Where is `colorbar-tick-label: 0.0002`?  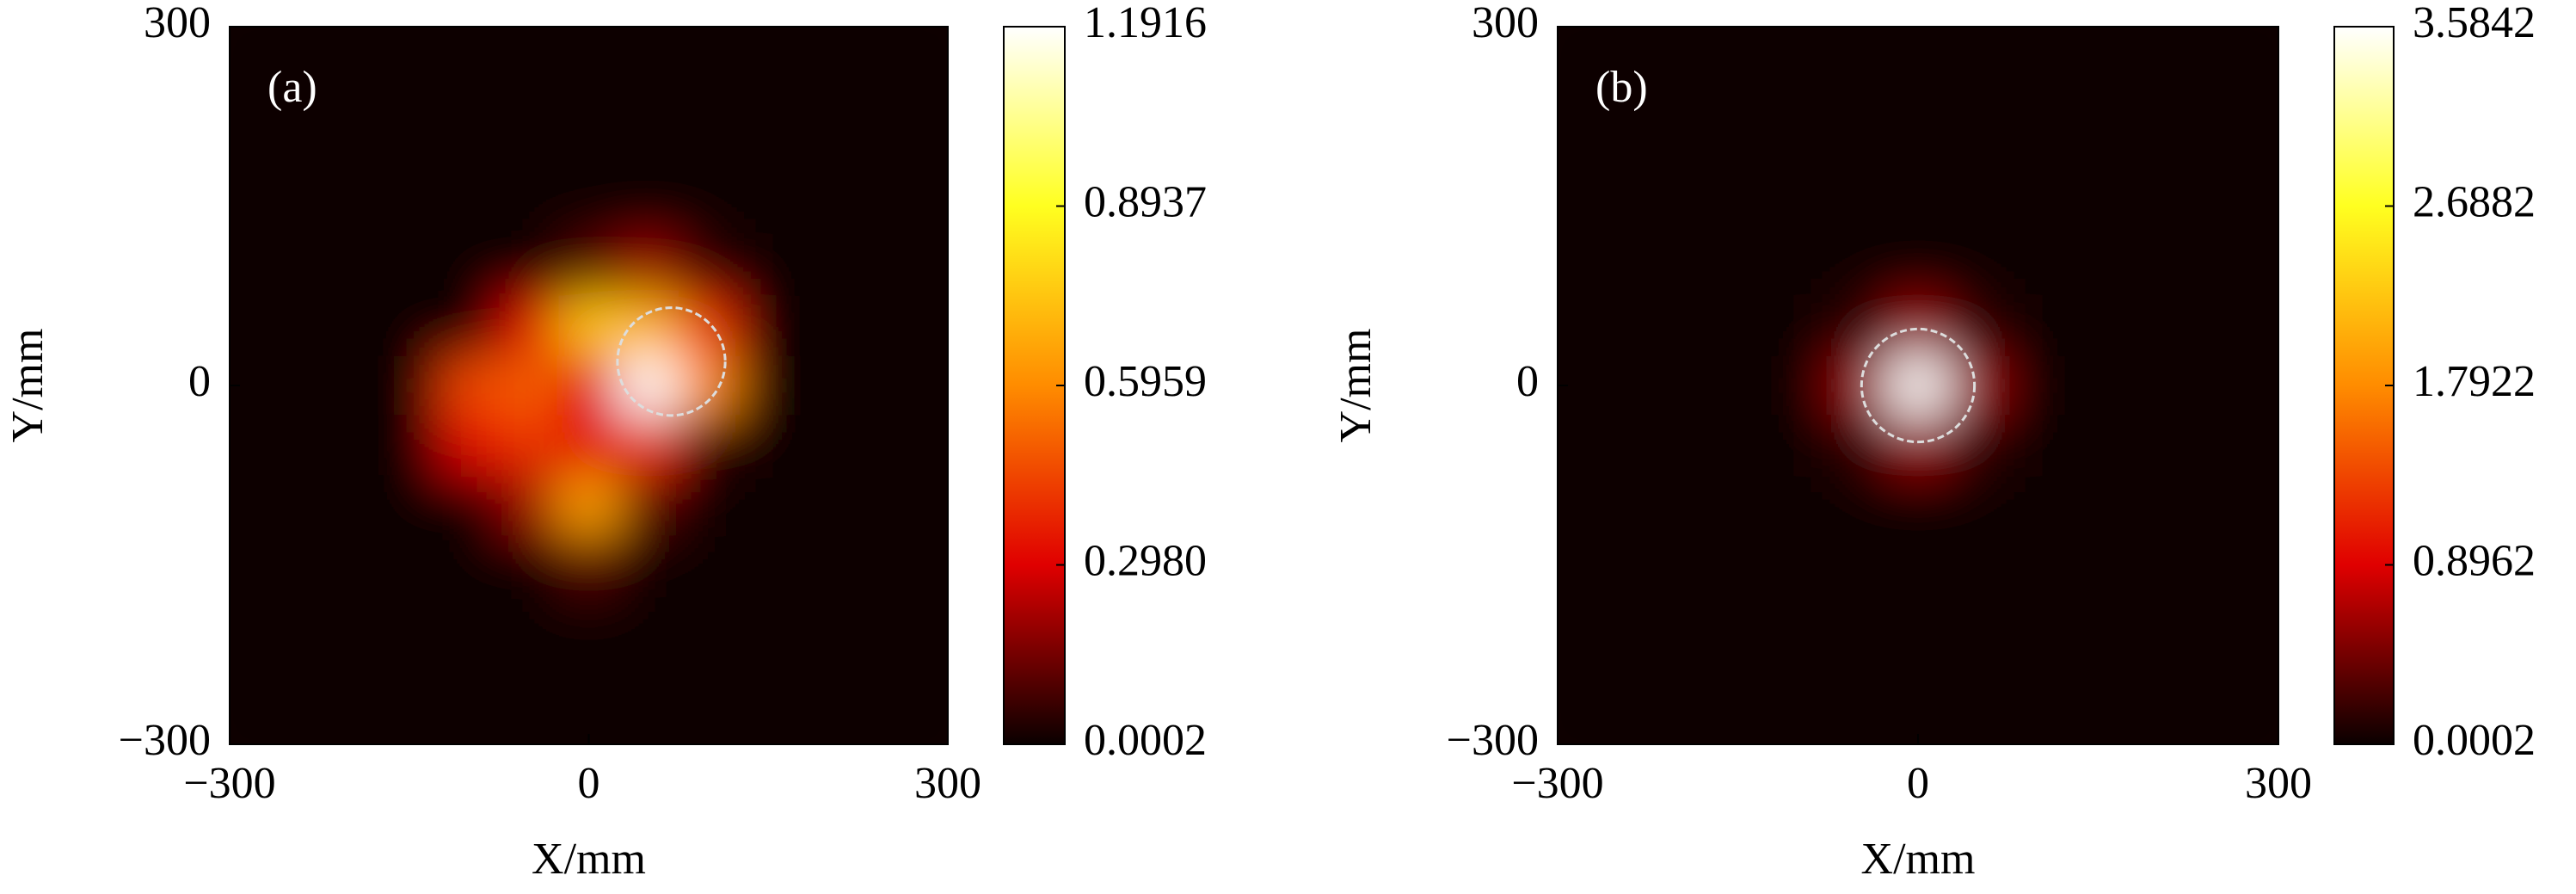 colorbar-tick-label: 0.0002 is located at coordinates (2474, 740).